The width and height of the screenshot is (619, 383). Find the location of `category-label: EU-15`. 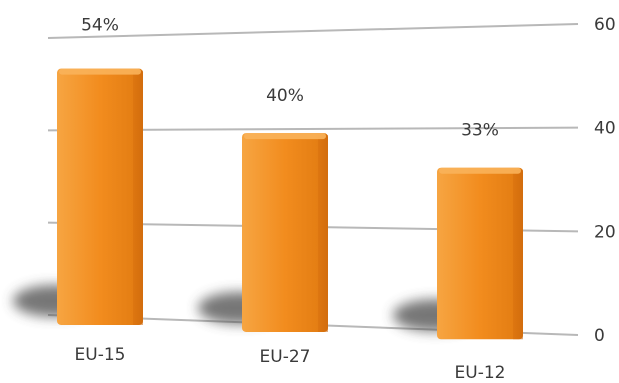

category-label: EU-15 is located at coordinates (100, 355).